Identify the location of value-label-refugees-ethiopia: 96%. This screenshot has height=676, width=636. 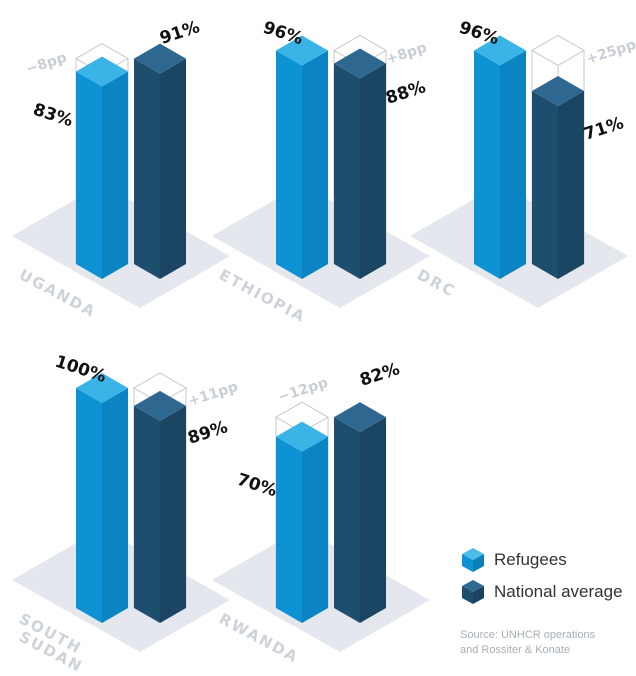
(282, 34).